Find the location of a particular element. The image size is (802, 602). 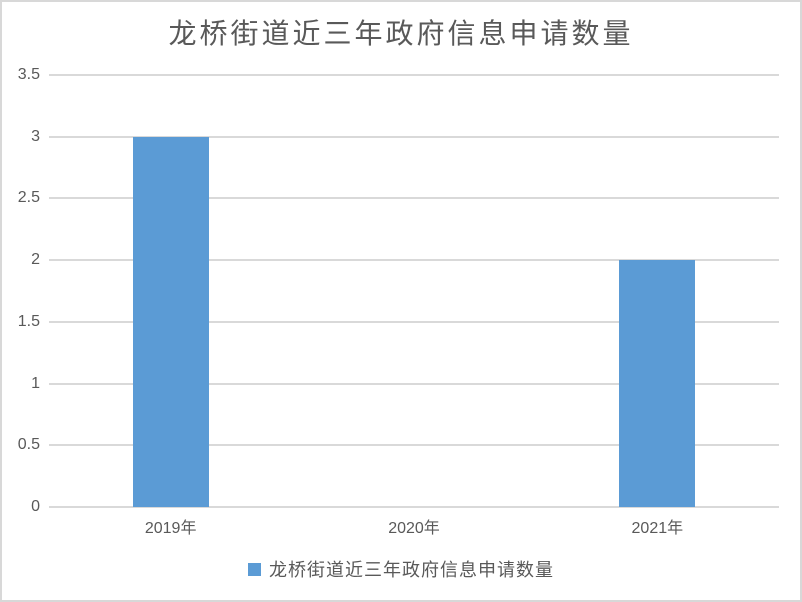

x-axis: 2019年 2020年 2021年 is located at coordinates (414, 526).